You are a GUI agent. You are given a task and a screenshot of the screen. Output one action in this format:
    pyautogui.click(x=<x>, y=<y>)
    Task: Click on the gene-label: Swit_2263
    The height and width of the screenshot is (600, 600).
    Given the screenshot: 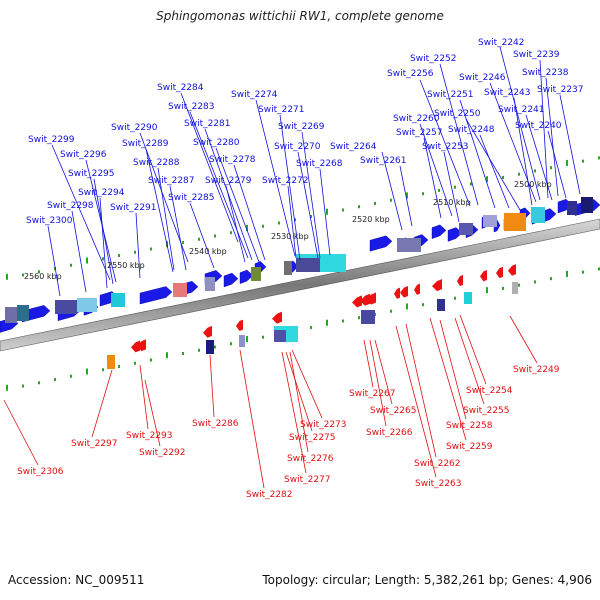 What is the action you would take?
    pyautogui.click(x=438, y=484)
    